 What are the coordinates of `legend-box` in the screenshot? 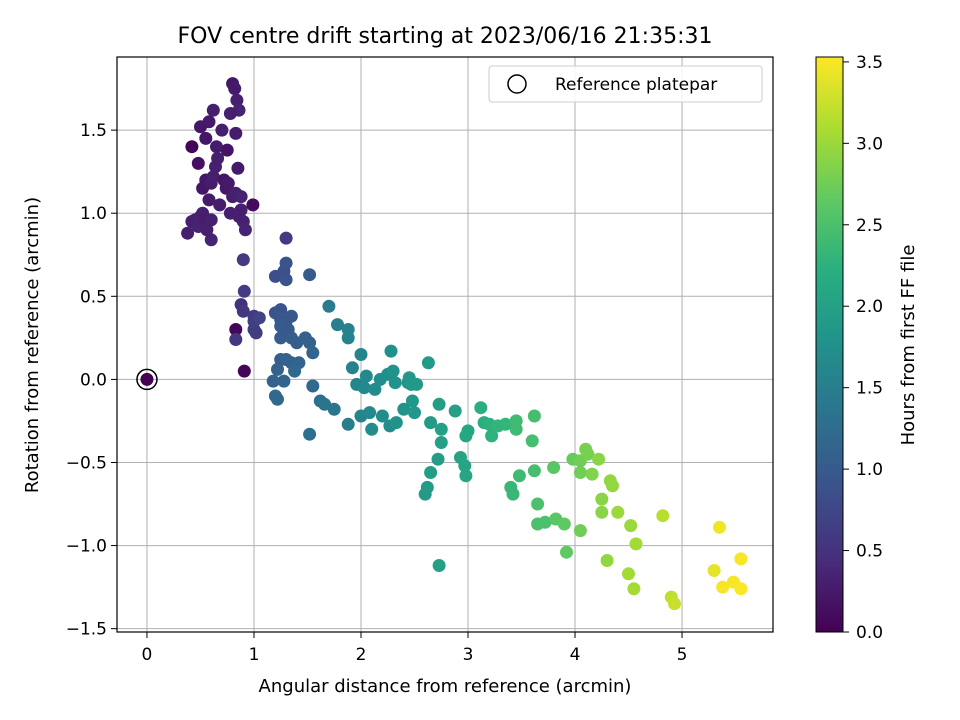 It's located at (625, 84).